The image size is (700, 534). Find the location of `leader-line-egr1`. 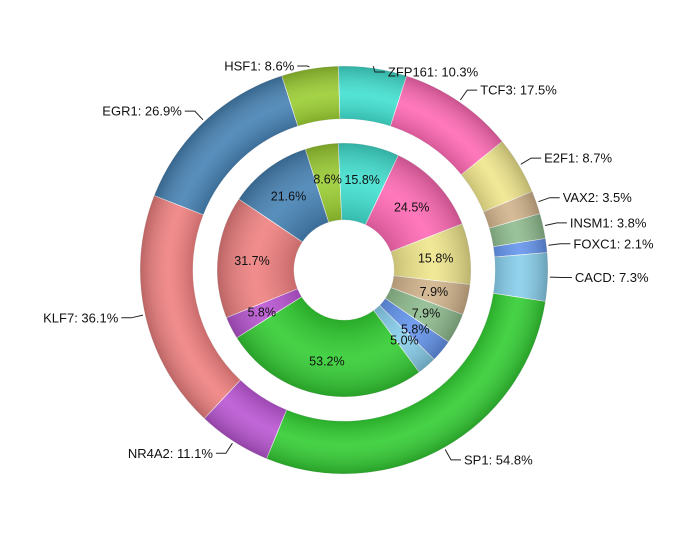

leader-line-egr1 is located at coordinates (194, 115).